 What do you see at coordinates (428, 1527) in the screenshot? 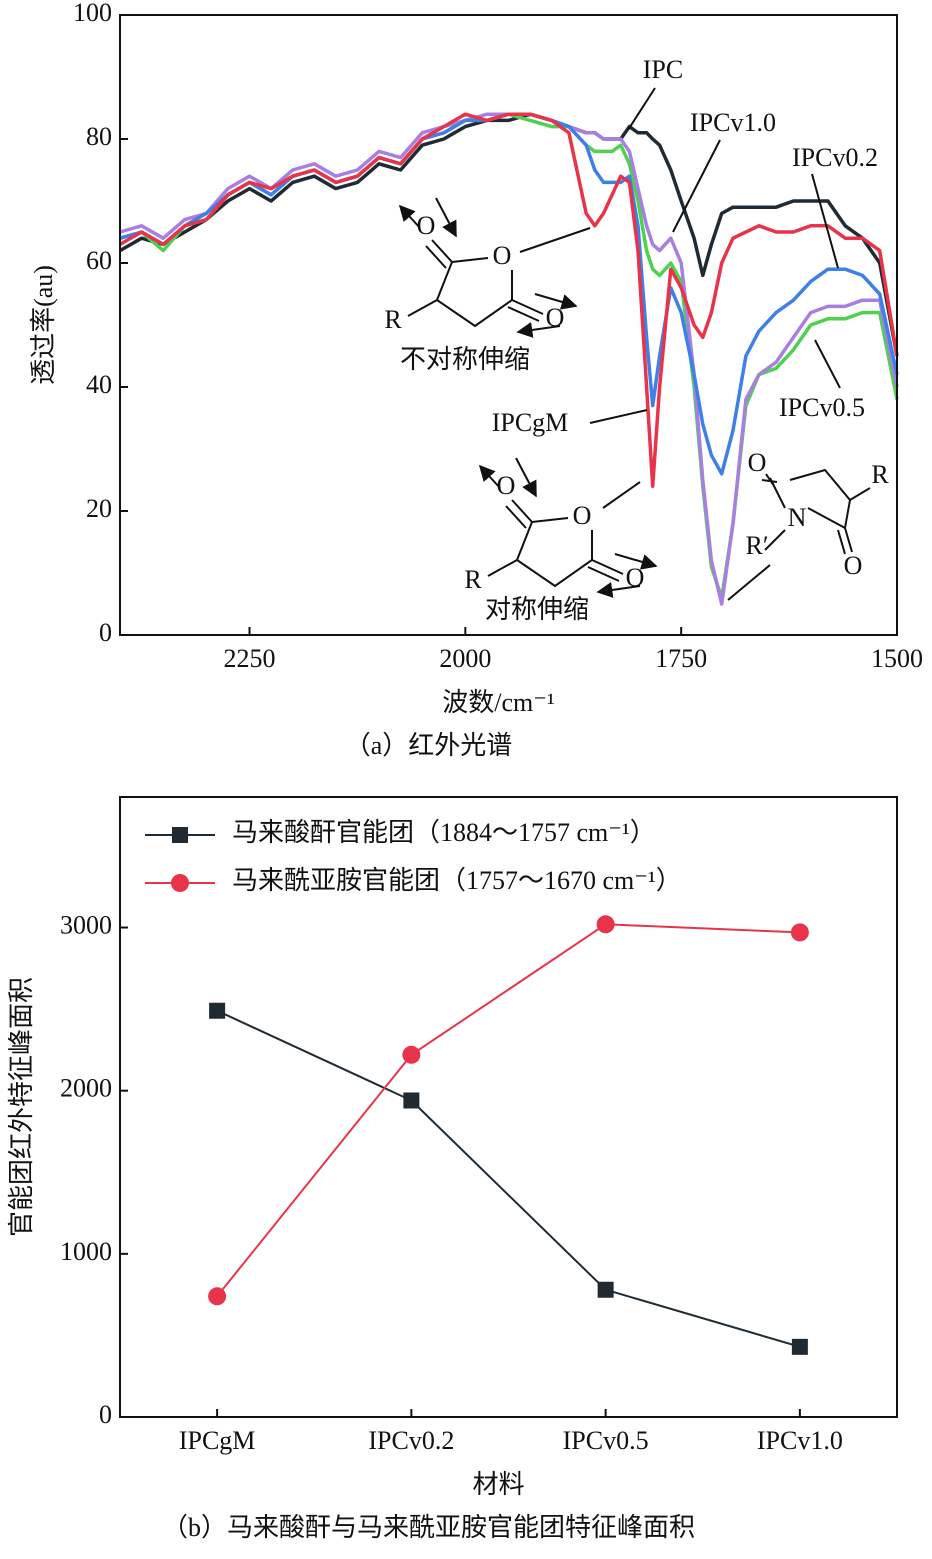
I see `caption: （b）马来酸酐与马来酰亚胺官能团特征峰面积` at bounding box center [428, 1527].